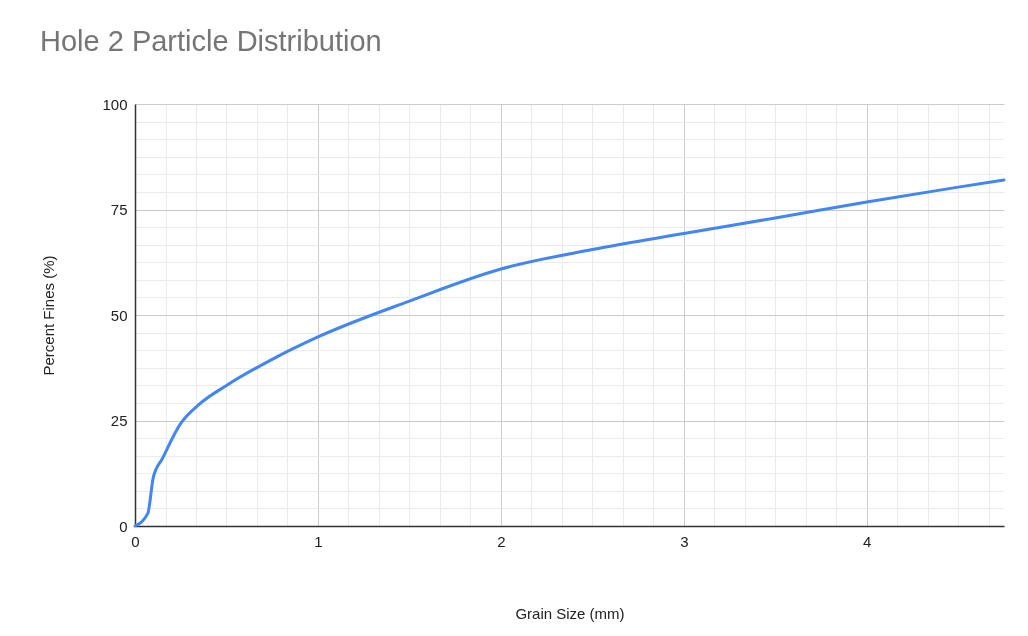  What do you see at coordinates (501, 541) in the screenshot?
I see `x-tick-label: 2` at bounding box center [501, 541].